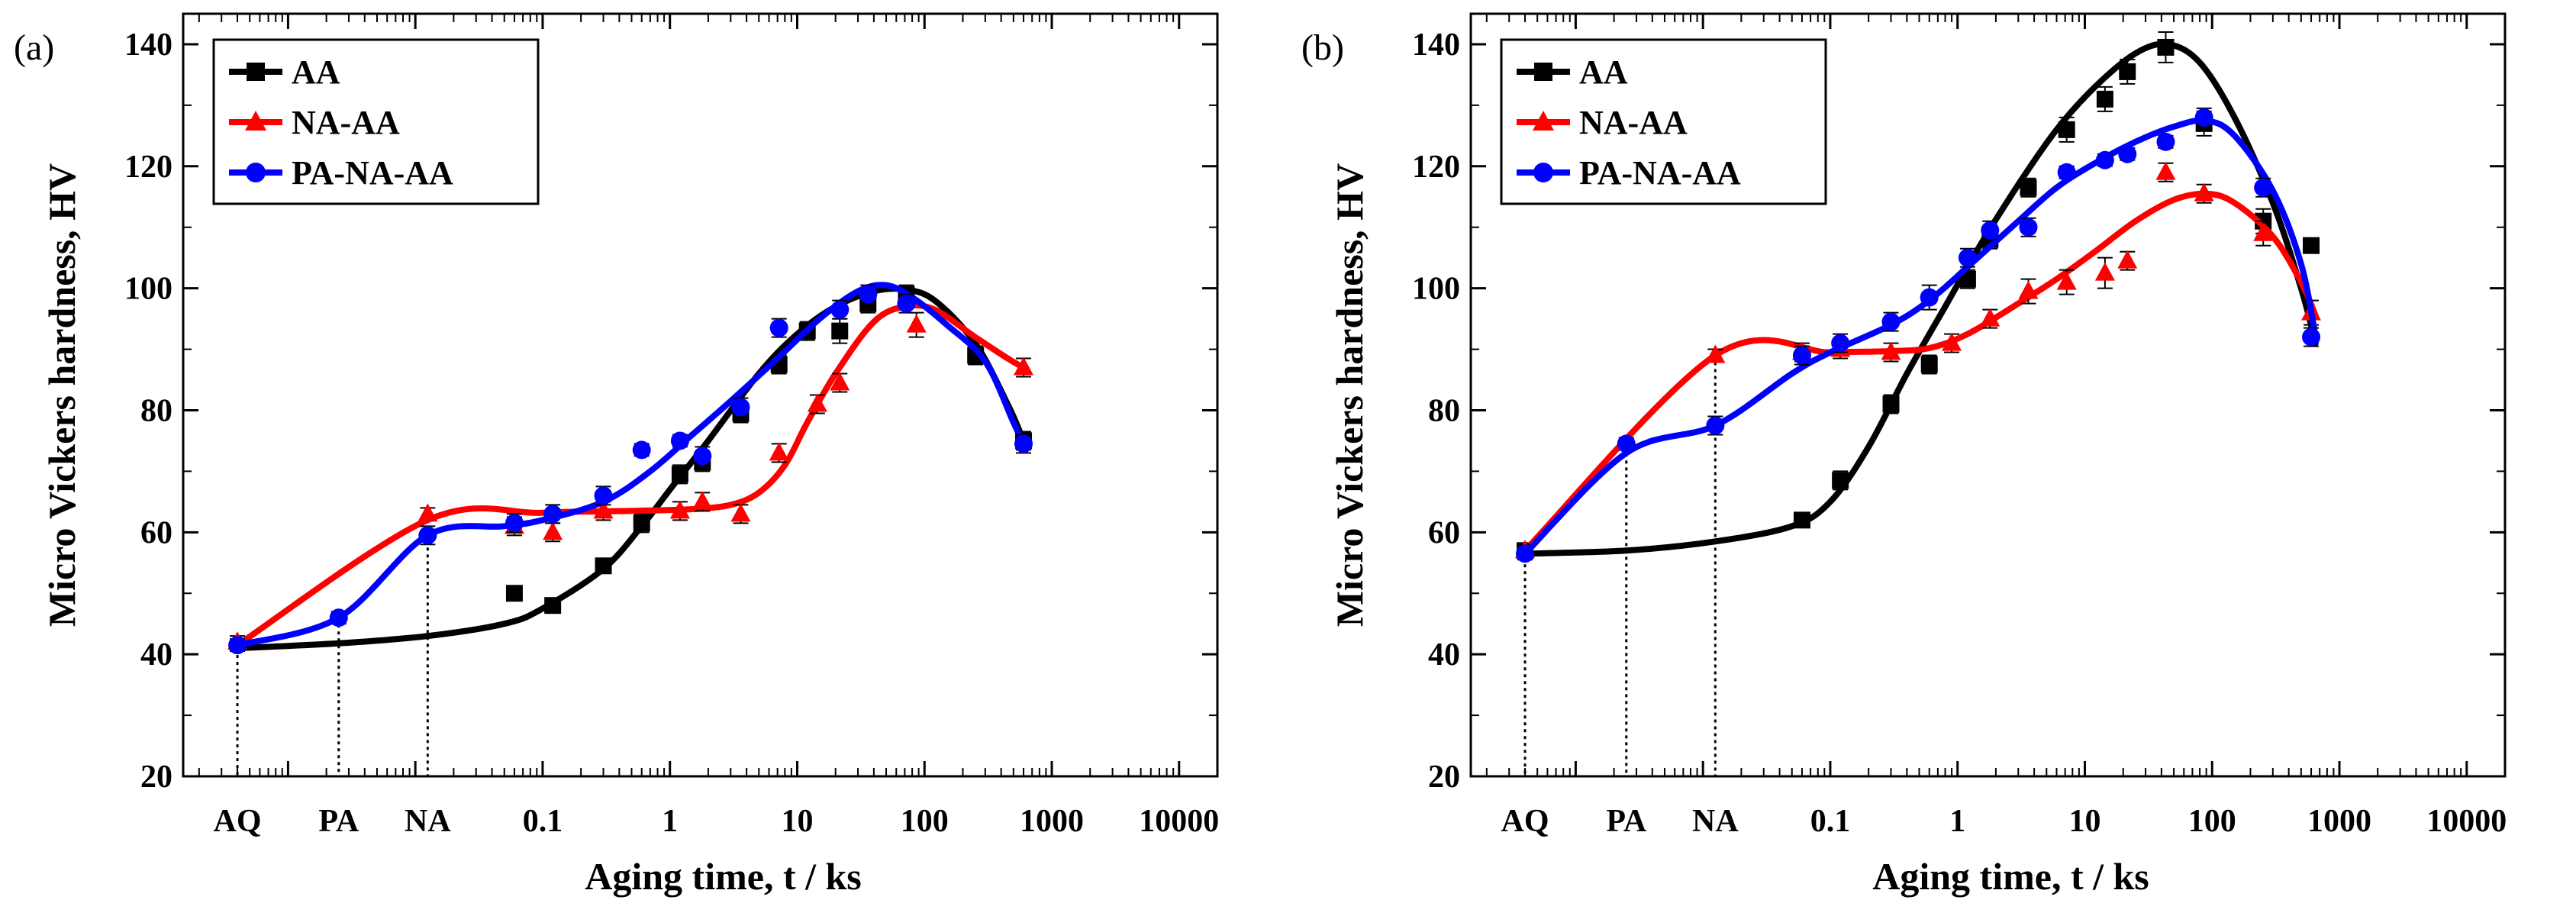 The width and height of the screenshot is (2576, 916). Describe the element at coordinates (339, 821) in the screenshot. I see `x-tick-label: PA` at that location.